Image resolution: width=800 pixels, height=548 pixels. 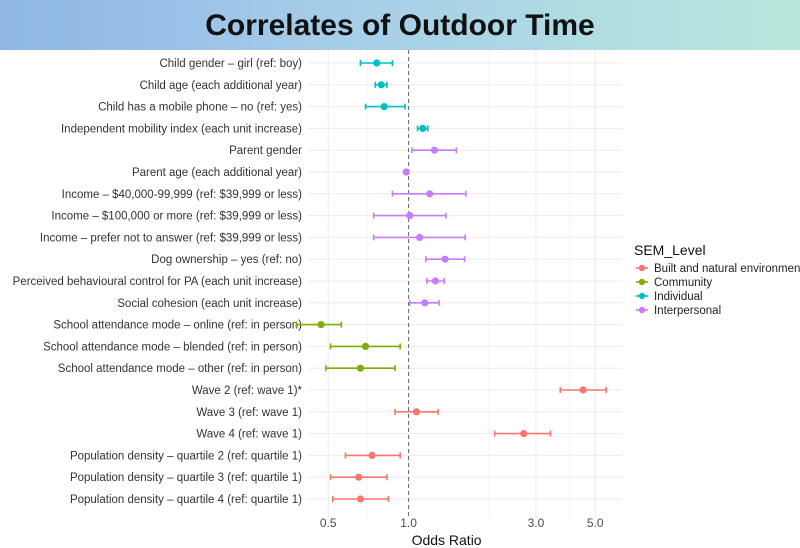 What do you see at coordinates (727, 269) in the screenshot?
I see `legend-entry-label: Built and natural environment` at bounding box center [727, 269].